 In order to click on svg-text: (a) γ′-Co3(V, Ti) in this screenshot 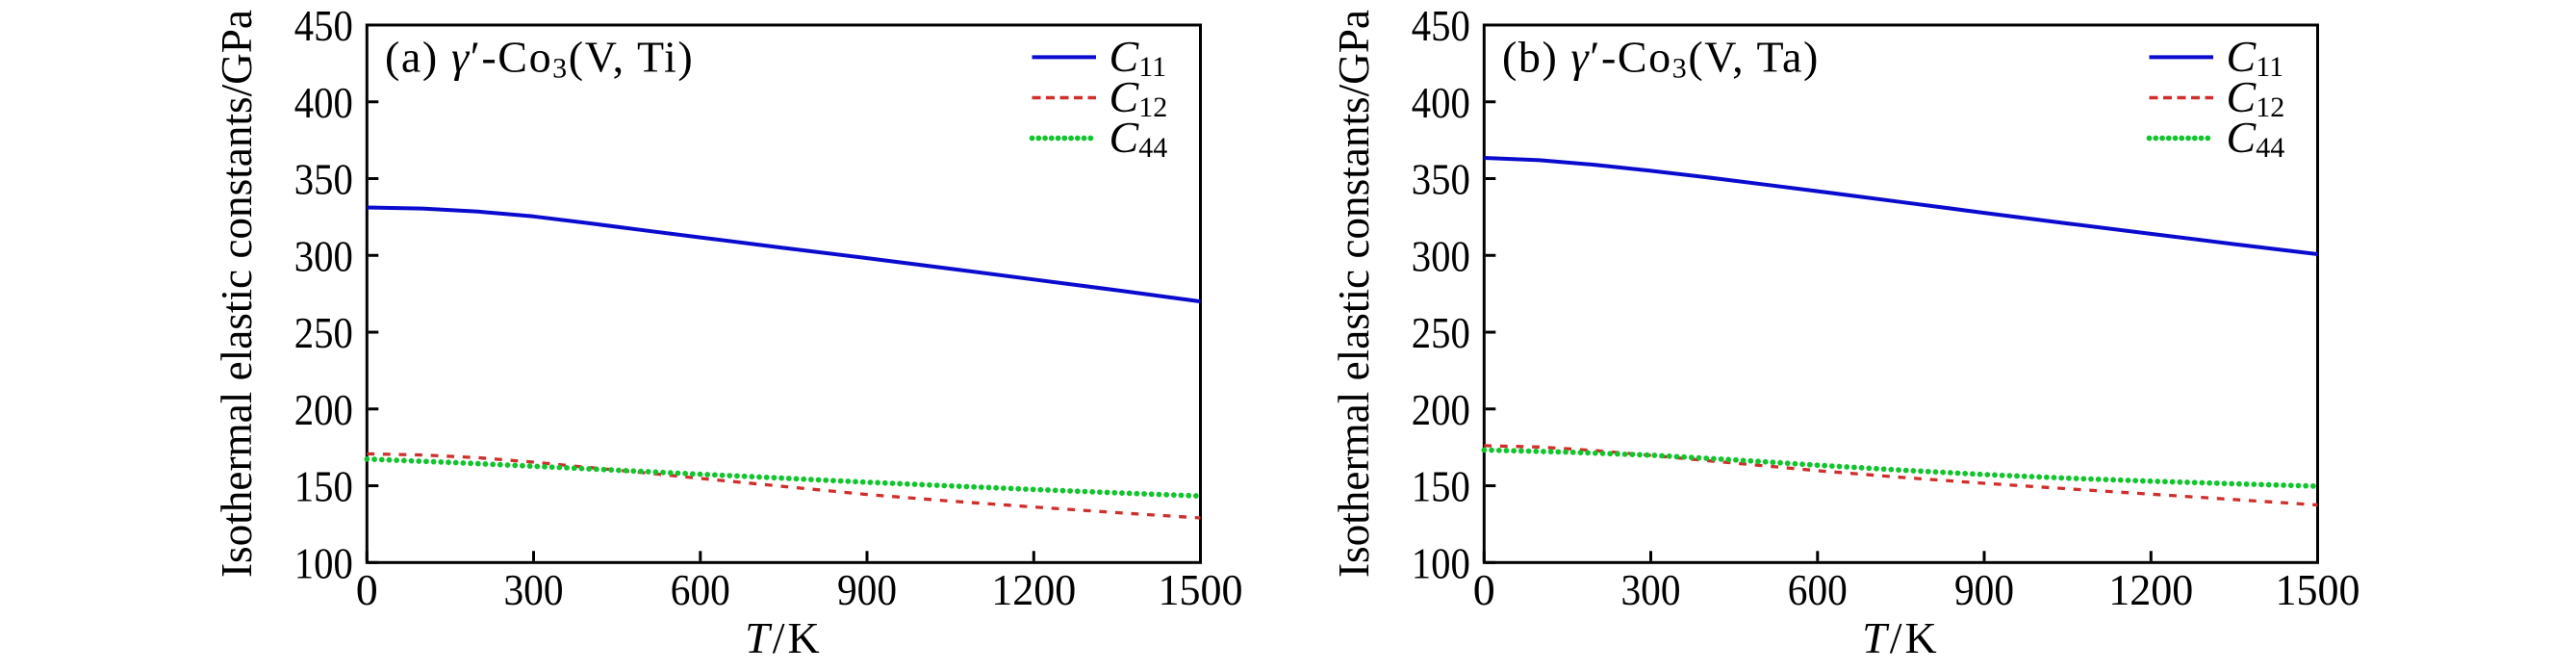, I will do `click(539, 59)`.